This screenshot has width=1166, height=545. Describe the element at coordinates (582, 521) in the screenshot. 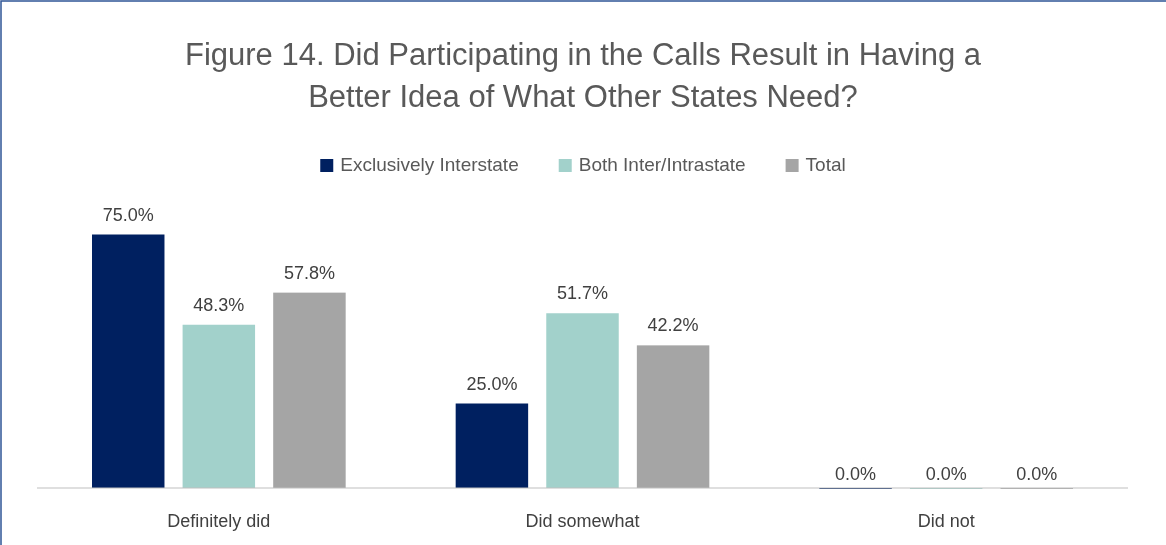

I see `x-tick-label: Did somewhat` at that location.